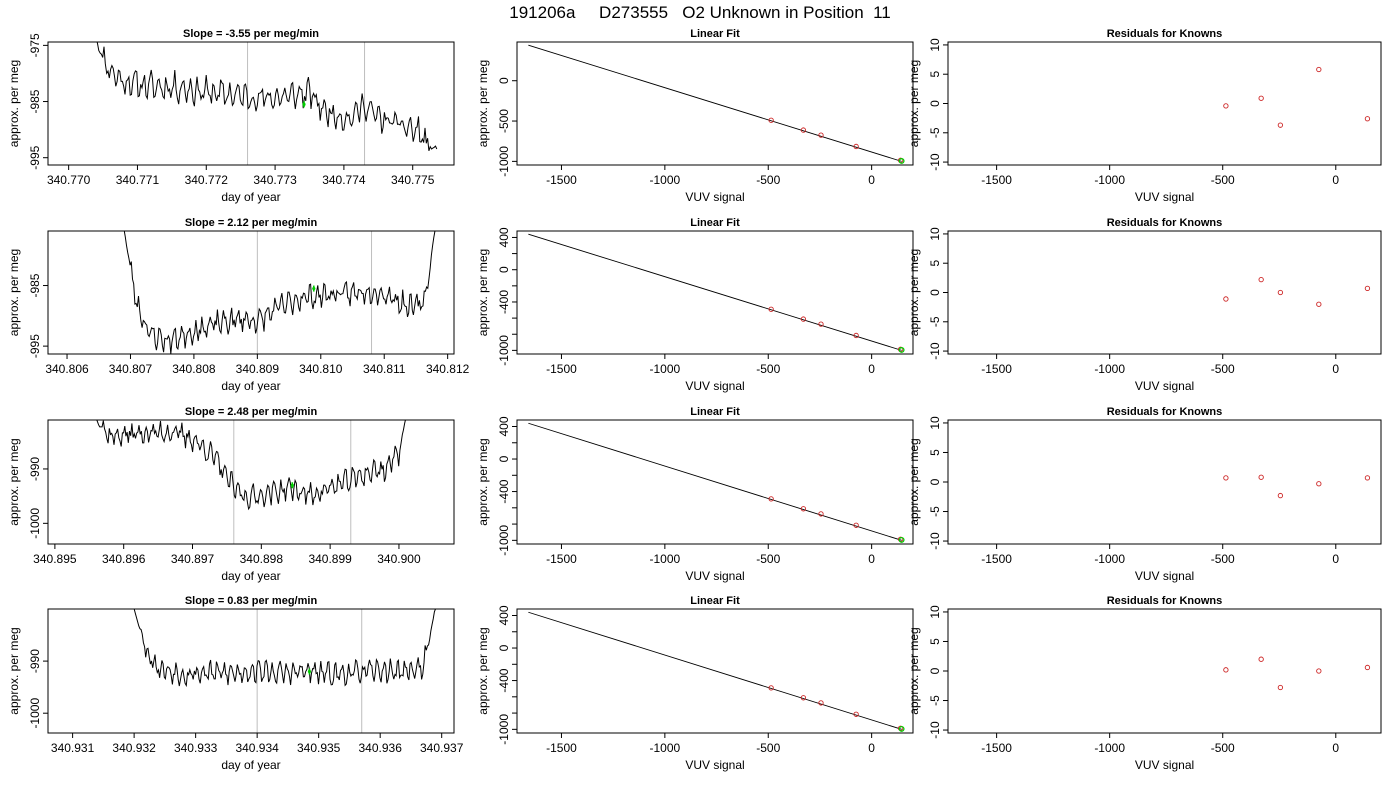  I want to click on panel-title: Linear Fit, so click(715, 223).